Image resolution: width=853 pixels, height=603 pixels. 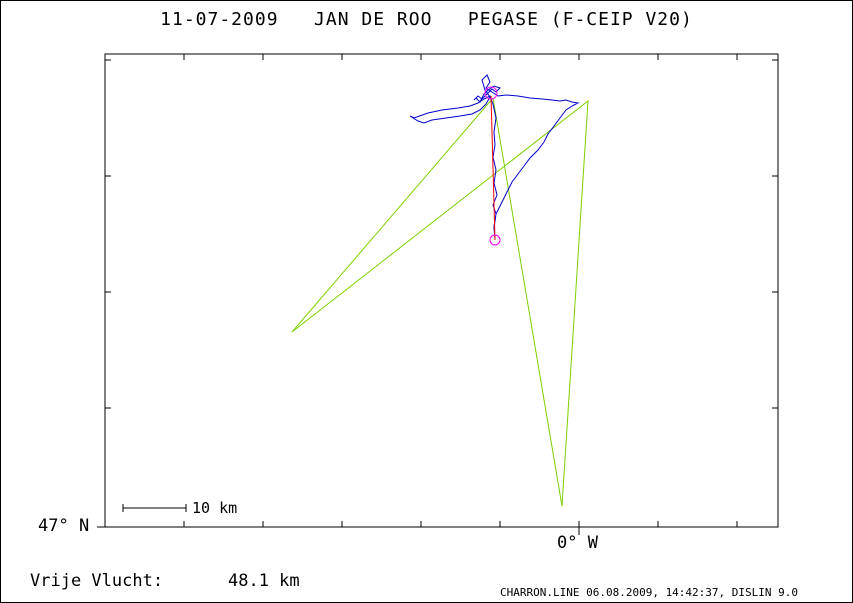 What do you see at coordinates (495, 240) in the screenshot?
I see `finish-marker` at bounding box center [495, 240].